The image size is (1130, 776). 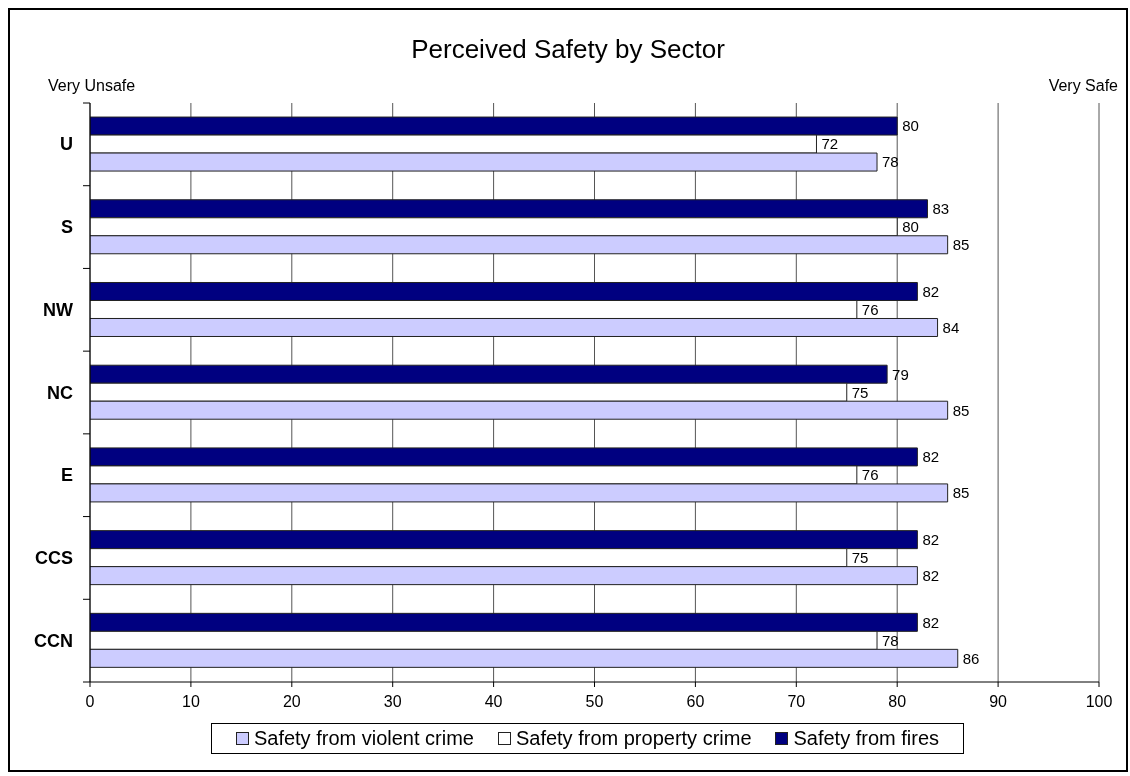 What do you see at coordinates (796, 702) in the screenshot?
I see `x-tick-label: 70` at bounding box center [796, 702].